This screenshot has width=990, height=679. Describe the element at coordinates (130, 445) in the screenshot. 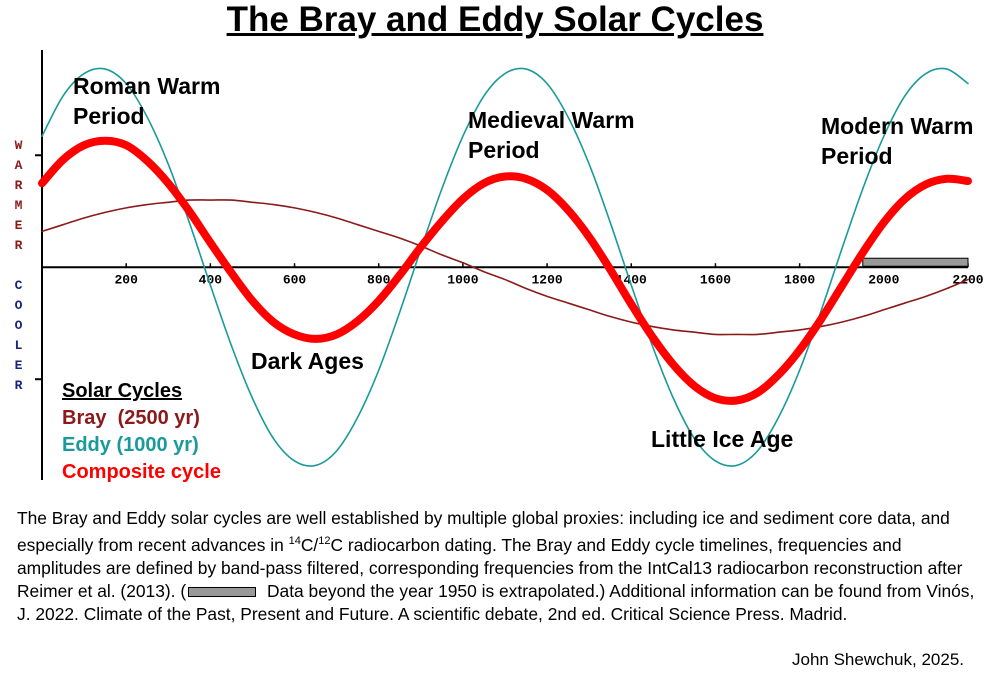

I see `legend-entry: Eddy (1000 yr)` at that location.